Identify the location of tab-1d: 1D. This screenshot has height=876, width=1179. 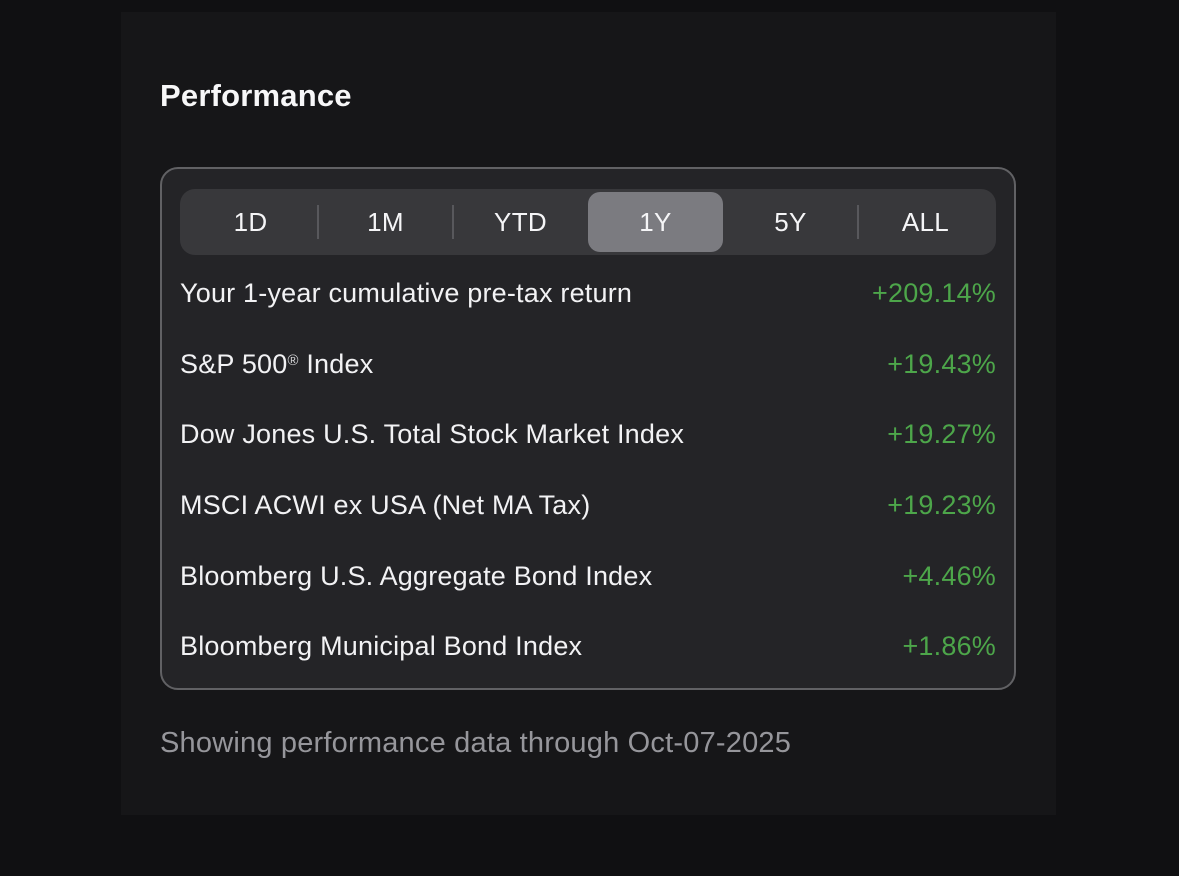
(250, 222).